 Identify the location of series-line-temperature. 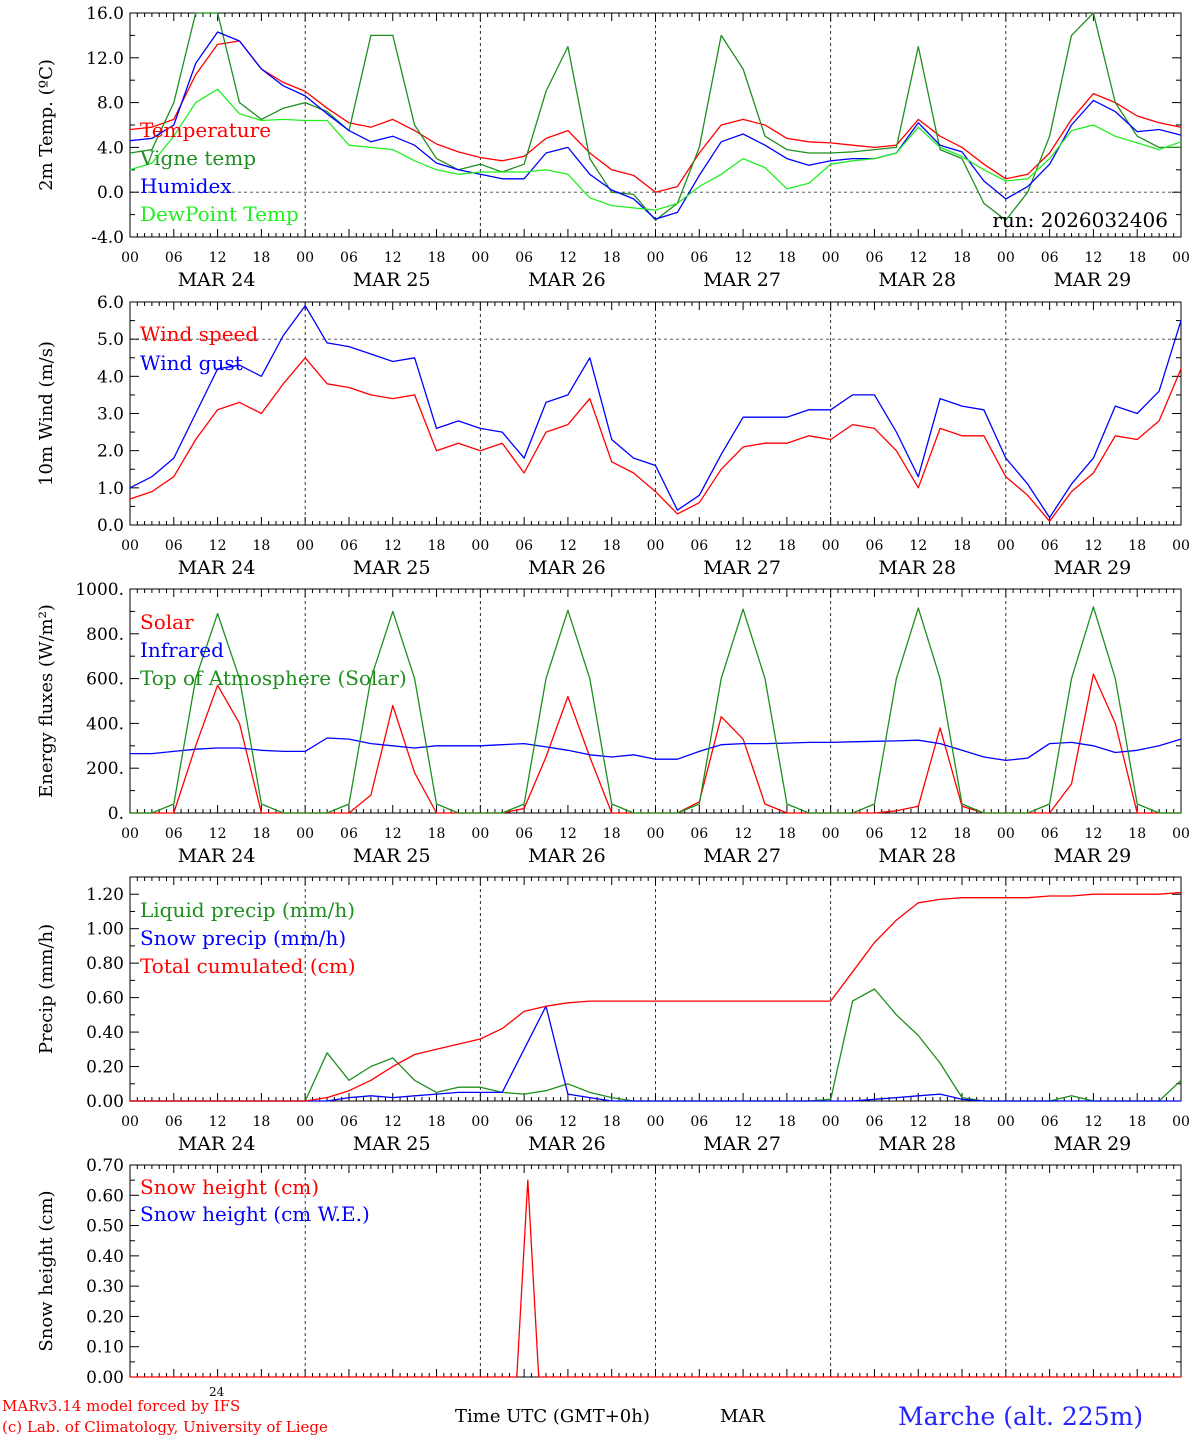
(655, 116).